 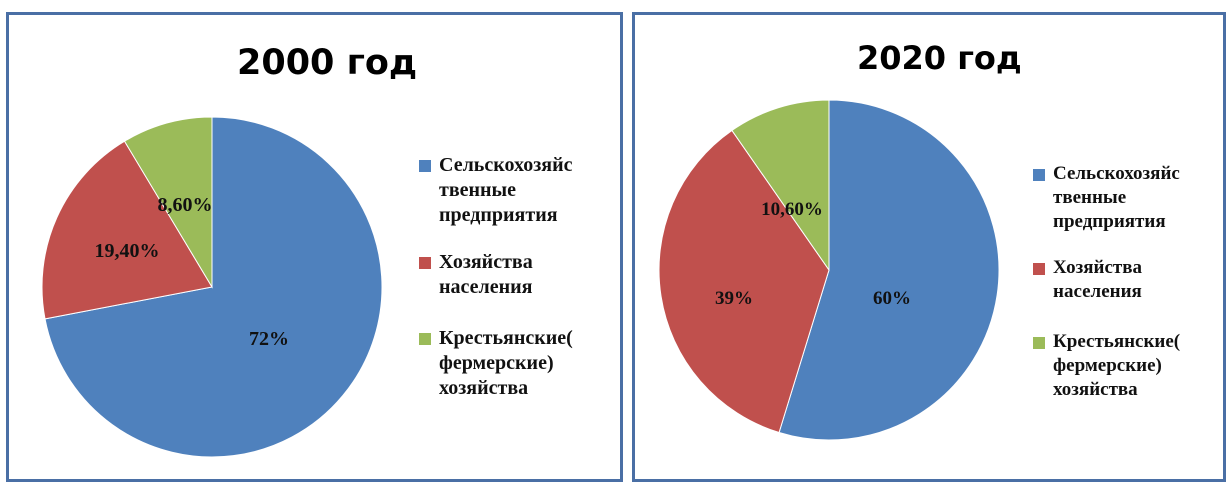 What do you see at coordinates (939, 58) in the screenshot?
I see `chart-title-2020: 2020 год` at bounding box center [939, 58].